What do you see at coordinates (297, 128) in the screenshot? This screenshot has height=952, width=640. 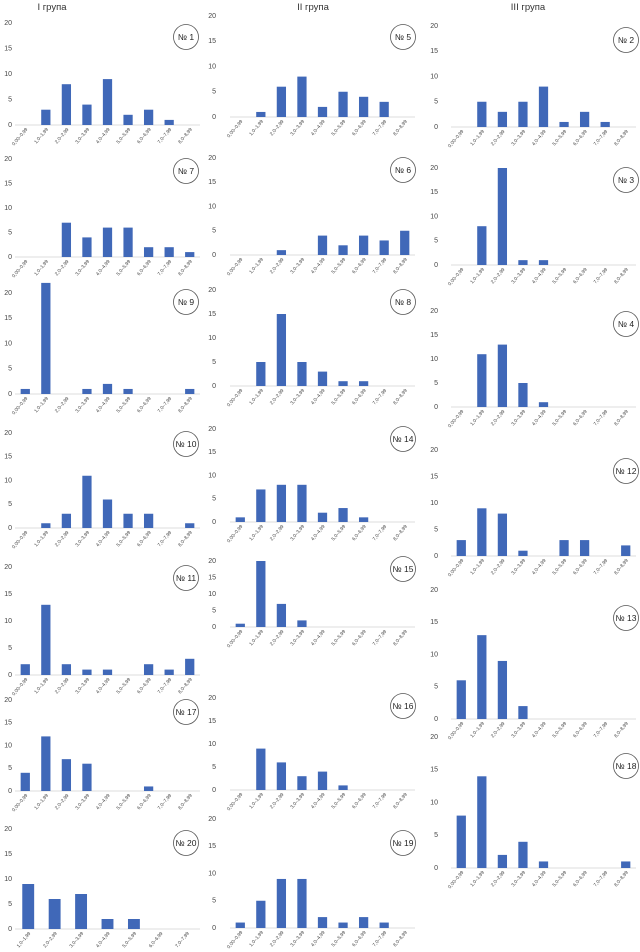 I see `histogram-no-5-x-tick-4: 3,0–3,99` at bounding box center [297, 128].